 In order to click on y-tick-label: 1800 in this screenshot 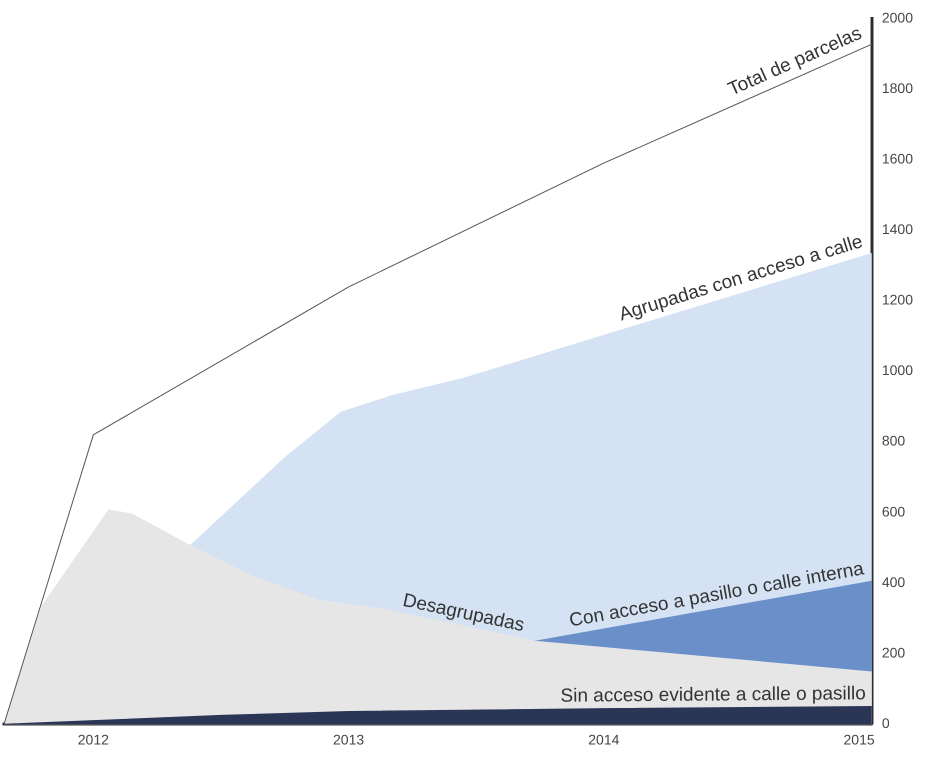, I will do `click(898, 88)`.